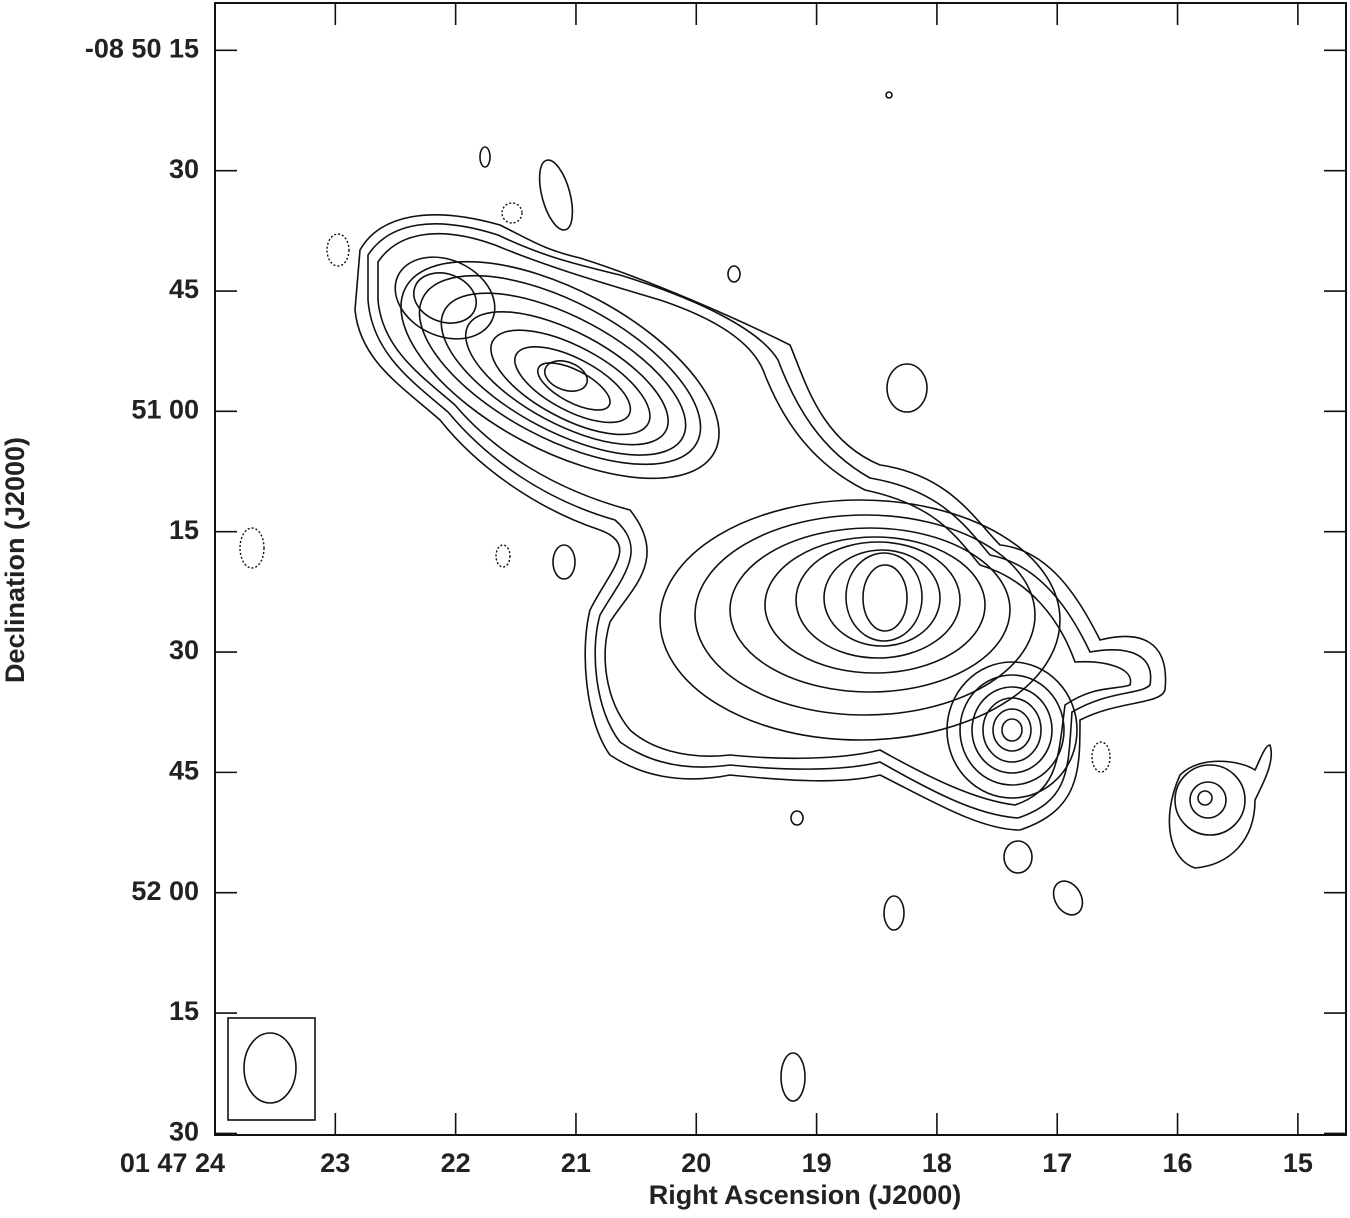 This screenshot has width=1350, height=1218. I want to click on y-tick-label: 51 00, so click(165, 409).